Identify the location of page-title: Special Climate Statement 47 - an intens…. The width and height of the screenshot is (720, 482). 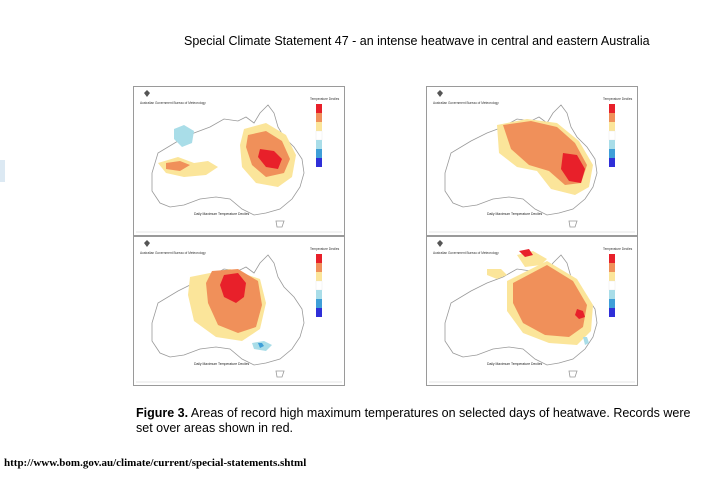
(417, 41).